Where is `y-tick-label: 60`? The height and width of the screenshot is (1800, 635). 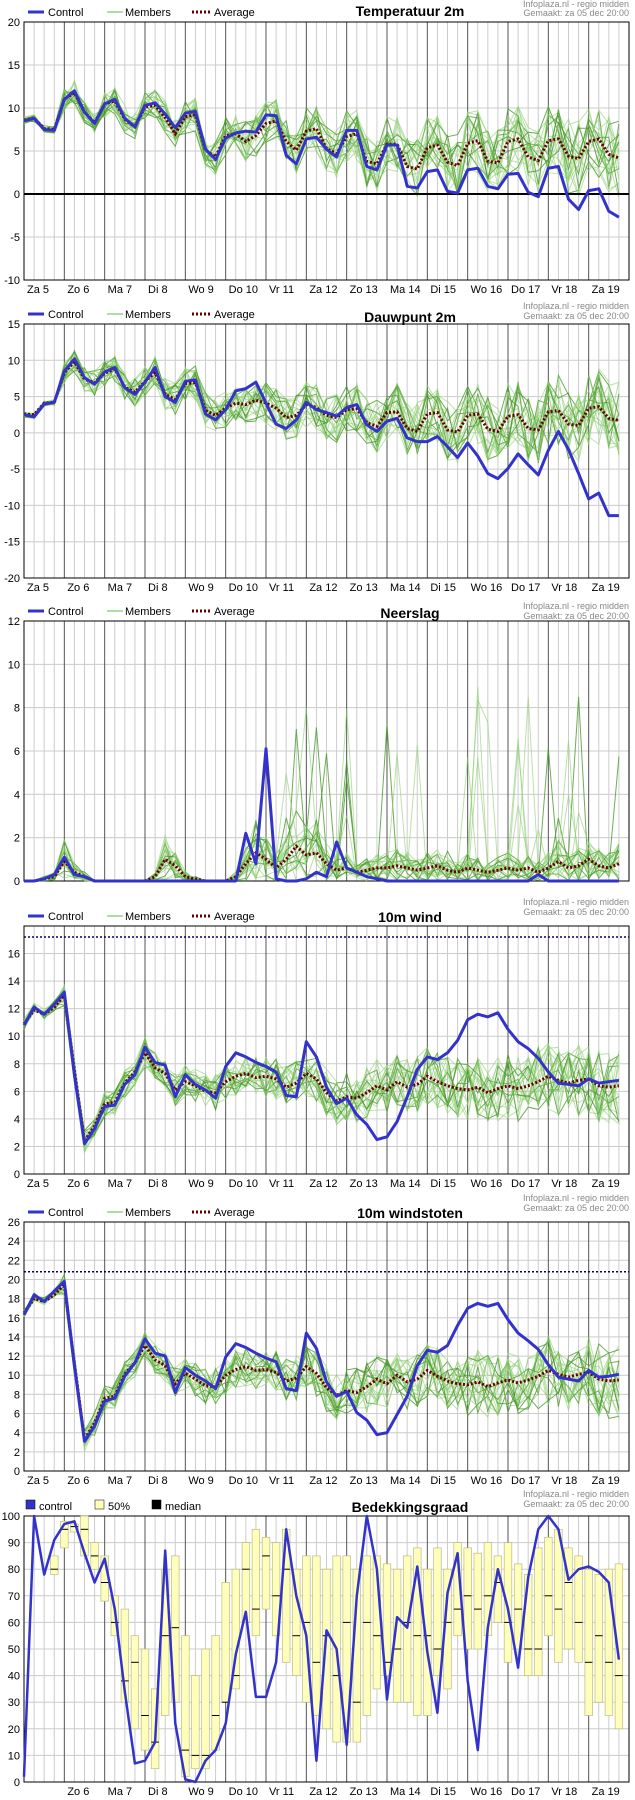 y-tick-label: 60 is located at coordinates (14, 1623).